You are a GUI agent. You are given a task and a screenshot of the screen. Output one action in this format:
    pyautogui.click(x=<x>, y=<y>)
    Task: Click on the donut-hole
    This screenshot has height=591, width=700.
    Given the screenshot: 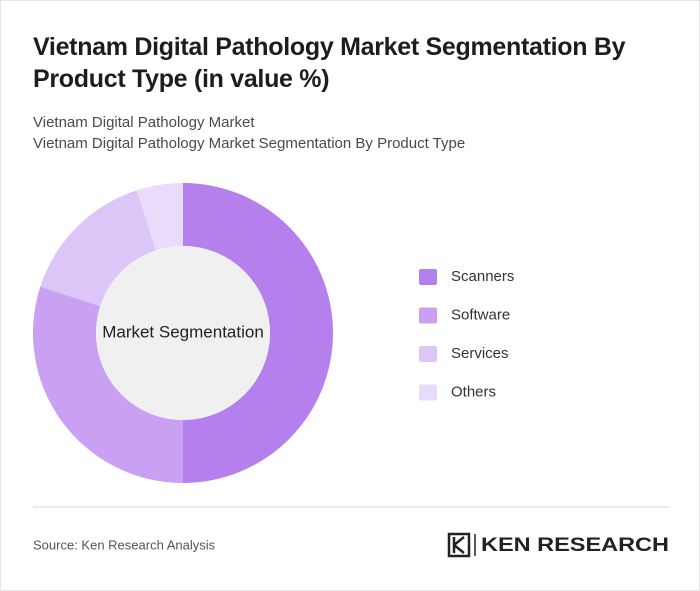 What is the action you would take?
    pyautogui.click(x=183, y=333)
    